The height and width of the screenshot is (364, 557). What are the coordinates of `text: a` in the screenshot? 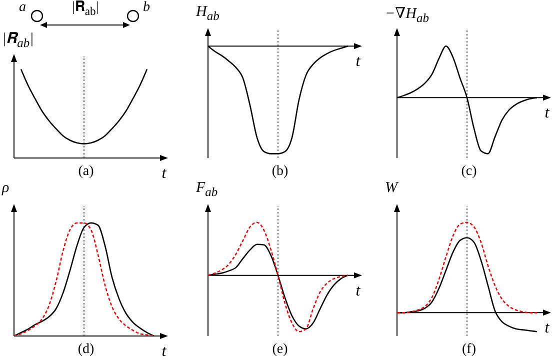 It's located at (22, 8).